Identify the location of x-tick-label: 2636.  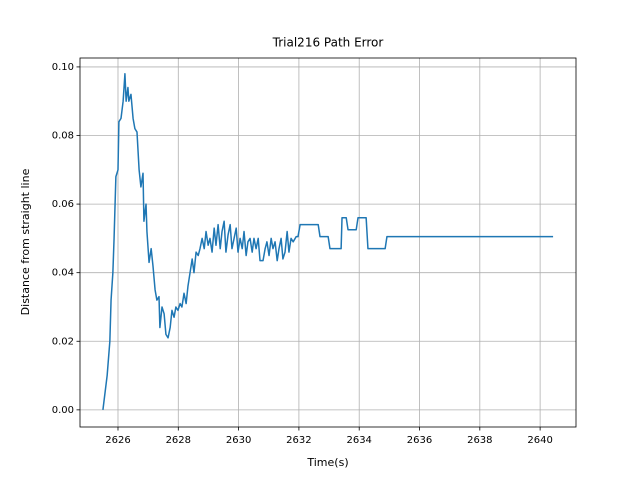
(419, 440).